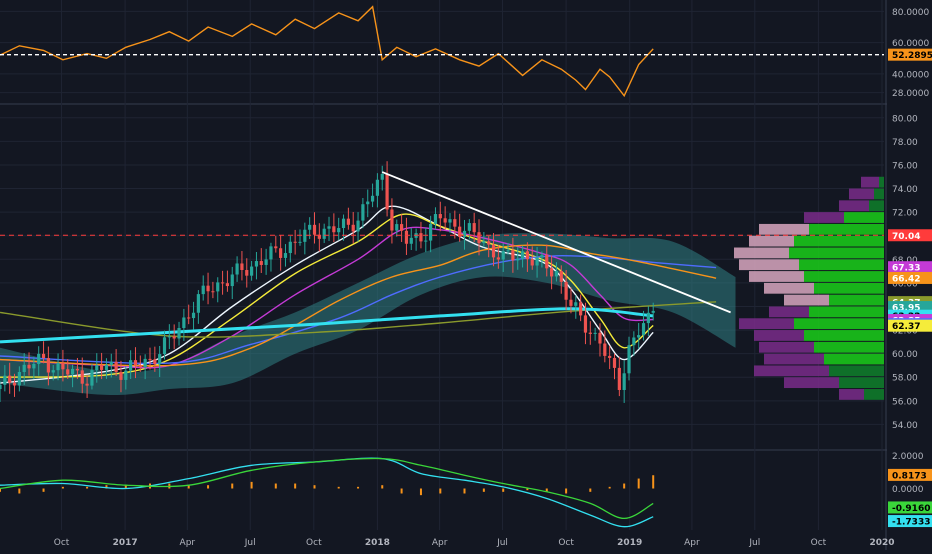 This screenshot has height=554, width=932. What do you see at coordinates (910, 94) in the screenshot?
I see `rsi-tick-label: 28.0000` at bounding box center [910, 94].